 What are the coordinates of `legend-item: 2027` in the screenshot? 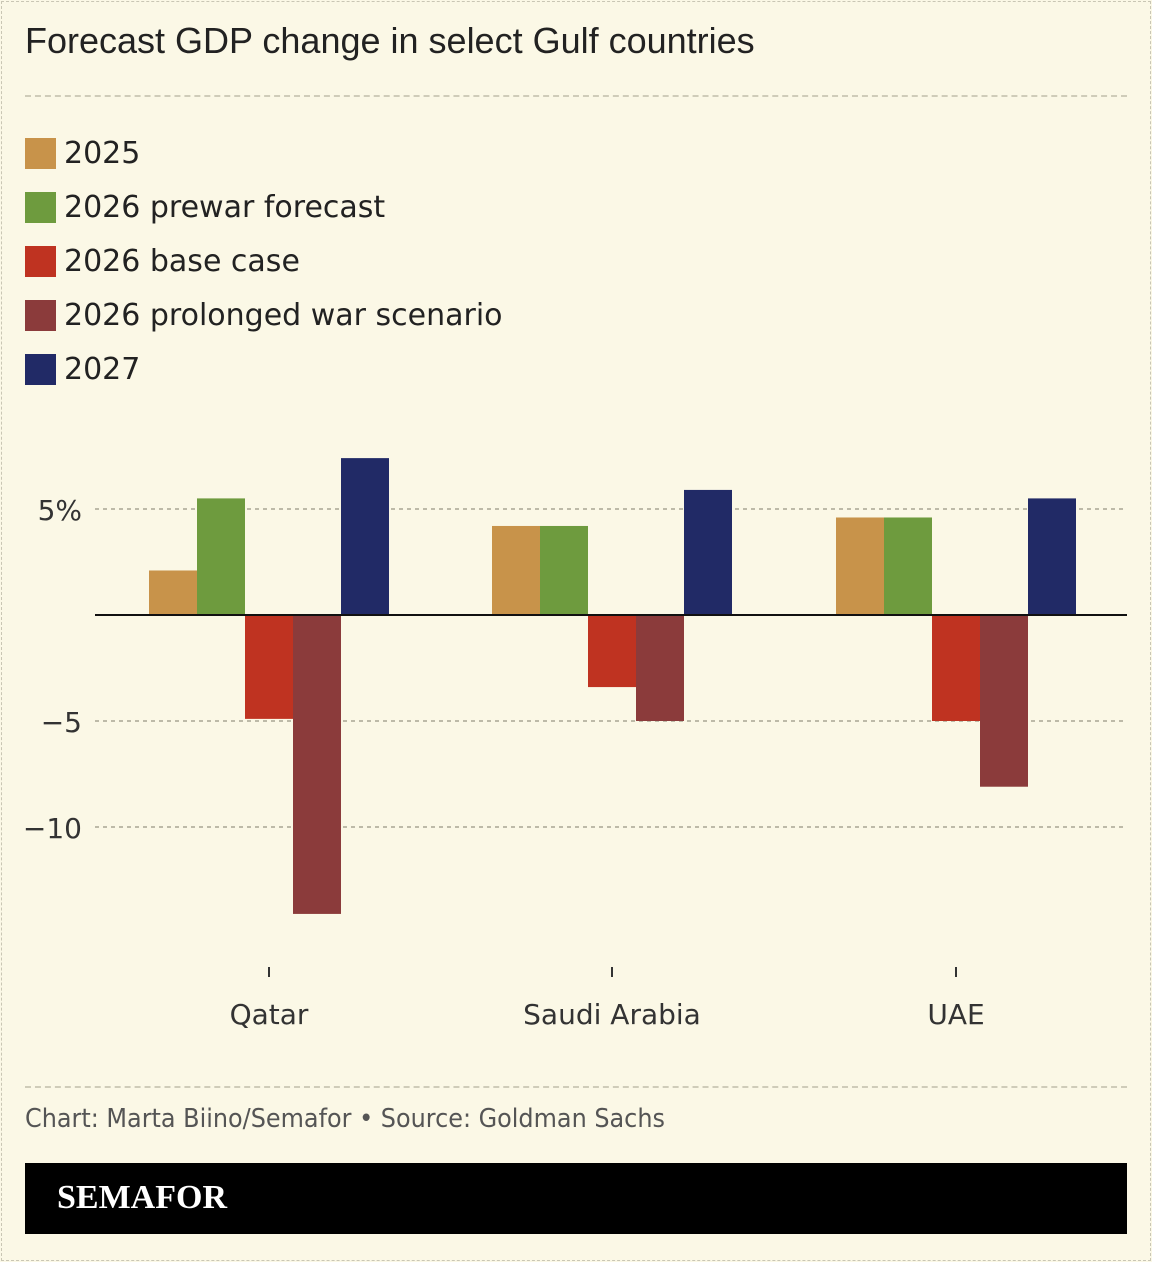 It's located at (264, 369).